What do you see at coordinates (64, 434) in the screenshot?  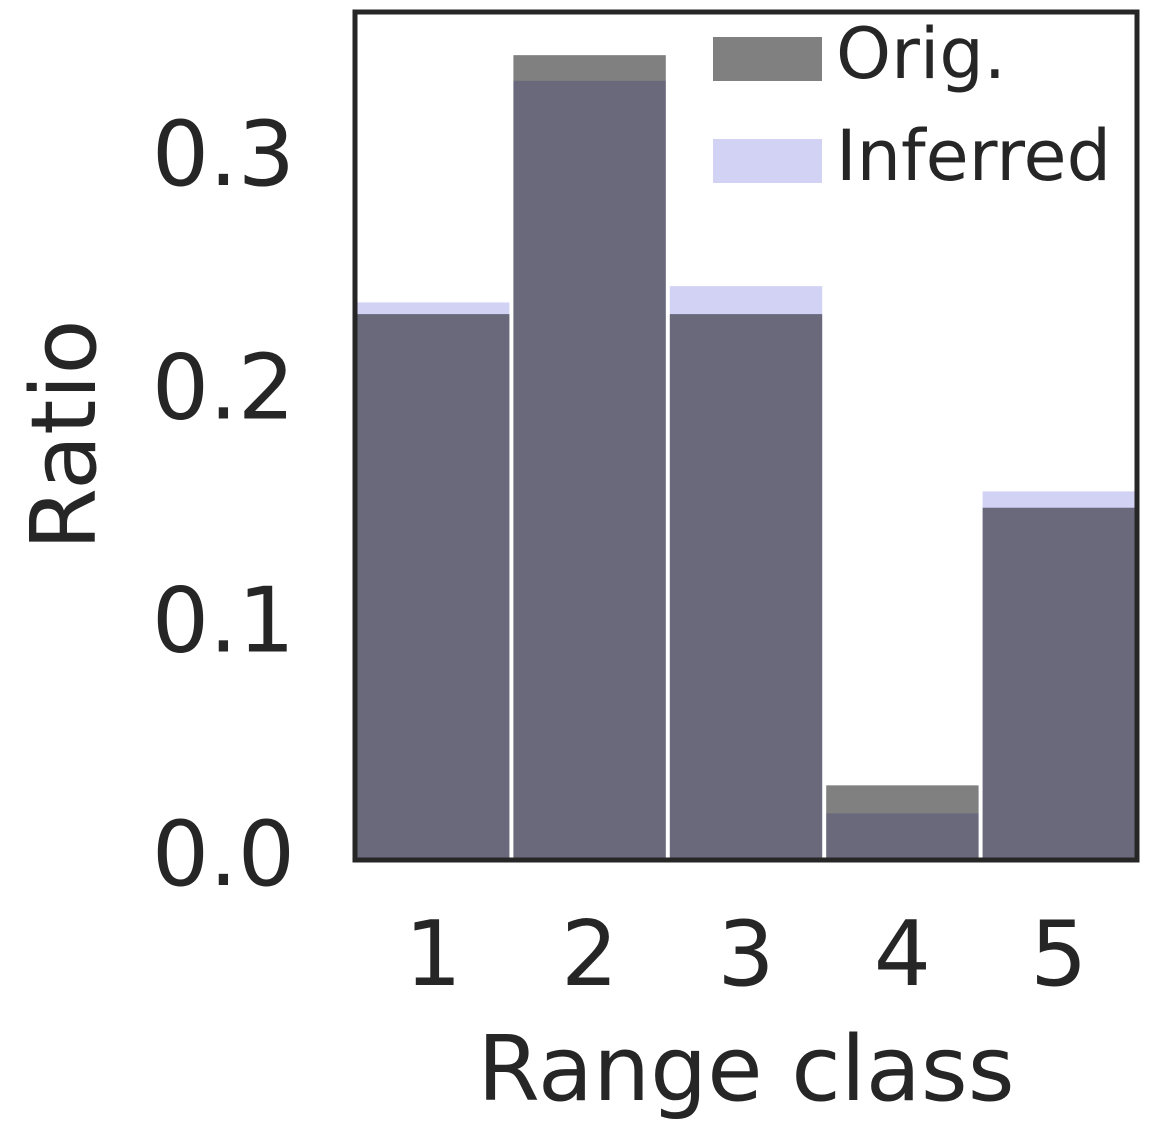 I see `y-axis-label: Ratio` at bounding box center [64, 434].